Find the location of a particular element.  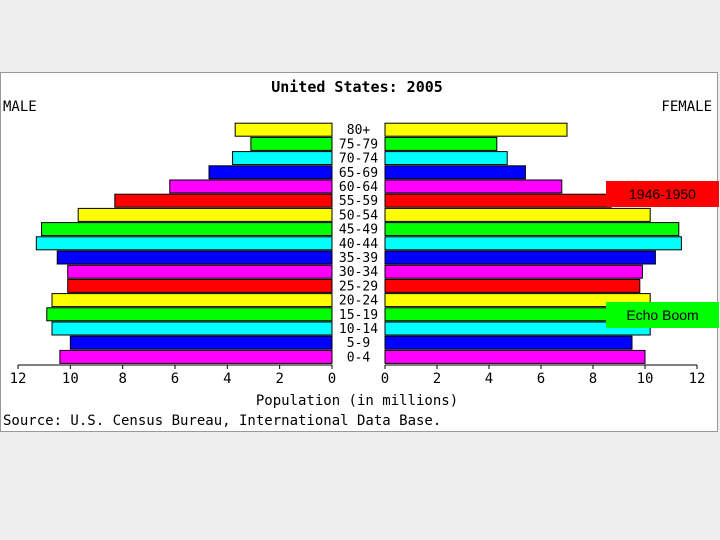

age-label-40-44: 40-44 is located at coordinates (358, 244).